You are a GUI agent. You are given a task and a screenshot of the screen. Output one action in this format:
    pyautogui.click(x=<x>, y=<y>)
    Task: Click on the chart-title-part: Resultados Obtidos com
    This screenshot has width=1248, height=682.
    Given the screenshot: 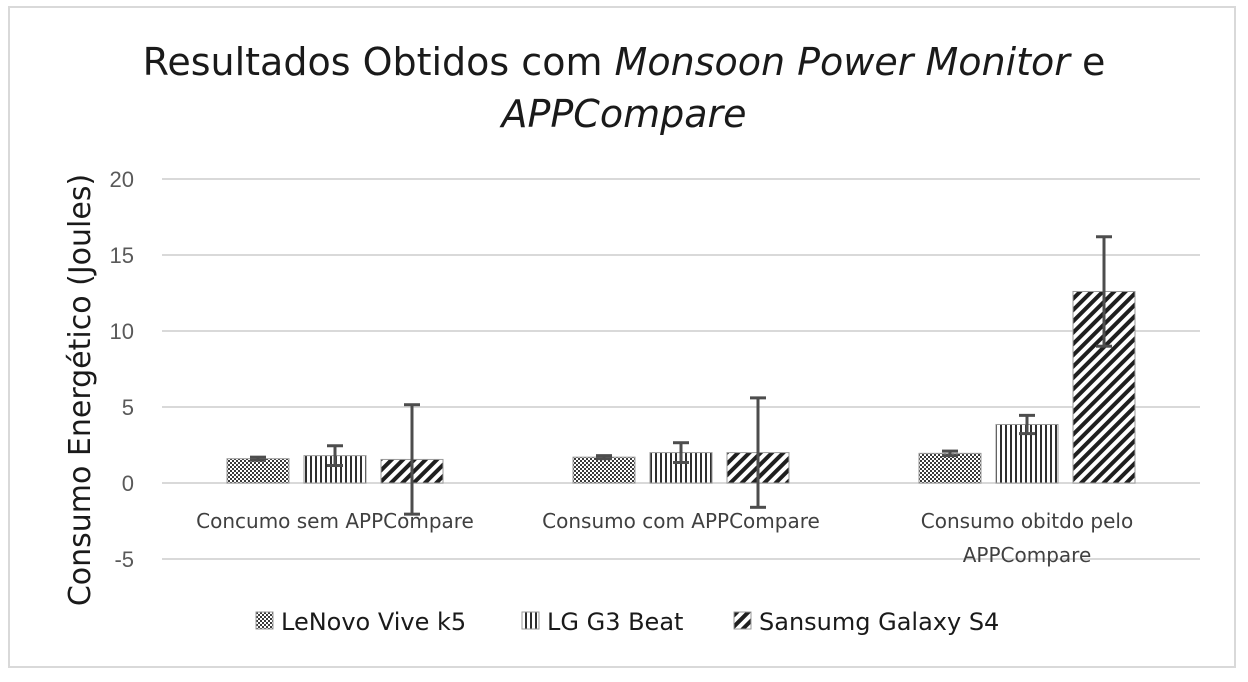 What is the action you would take?
    pyautogui.click(x=378, y=62)
    